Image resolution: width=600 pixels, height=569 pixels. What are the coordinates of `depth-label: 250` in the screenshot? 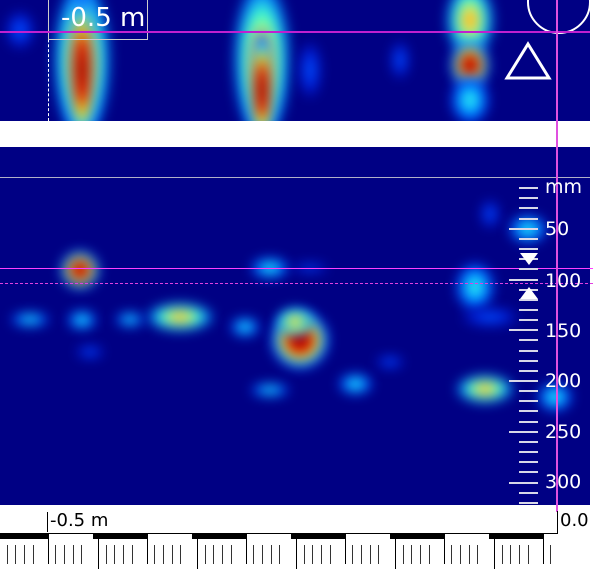 It's located at (563, 432).